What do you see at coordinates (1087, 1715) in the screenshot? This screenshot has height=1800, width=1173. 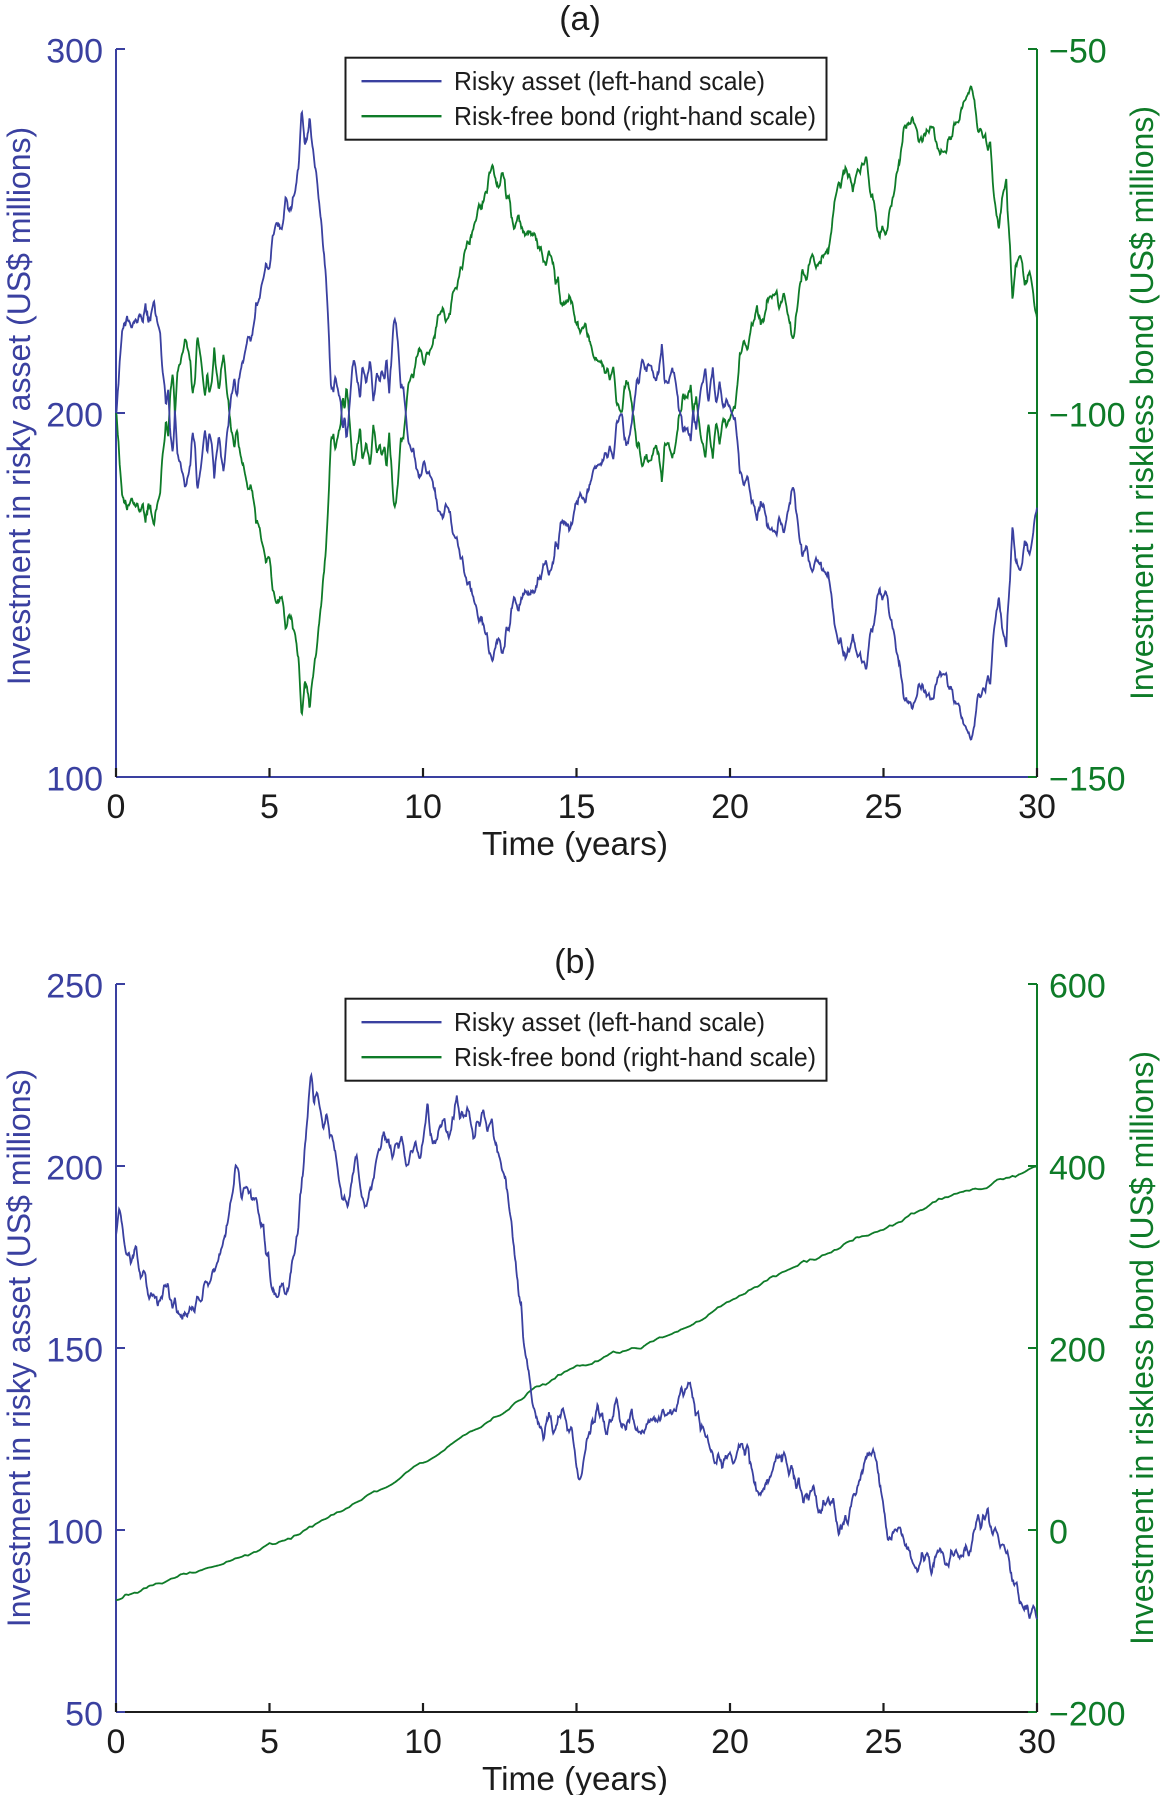 I see `svg-text: −200` at bounding box center [1087, 1715].